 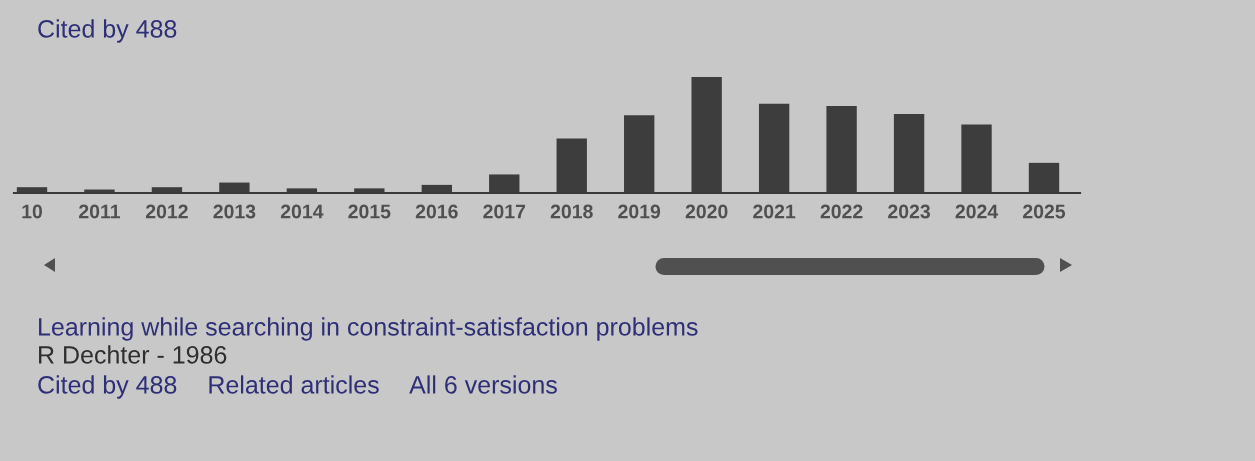 What do you see at coordinates (294, 384) in the screenshot?
I see `text: Related articles` at bounding box center [294, 384].